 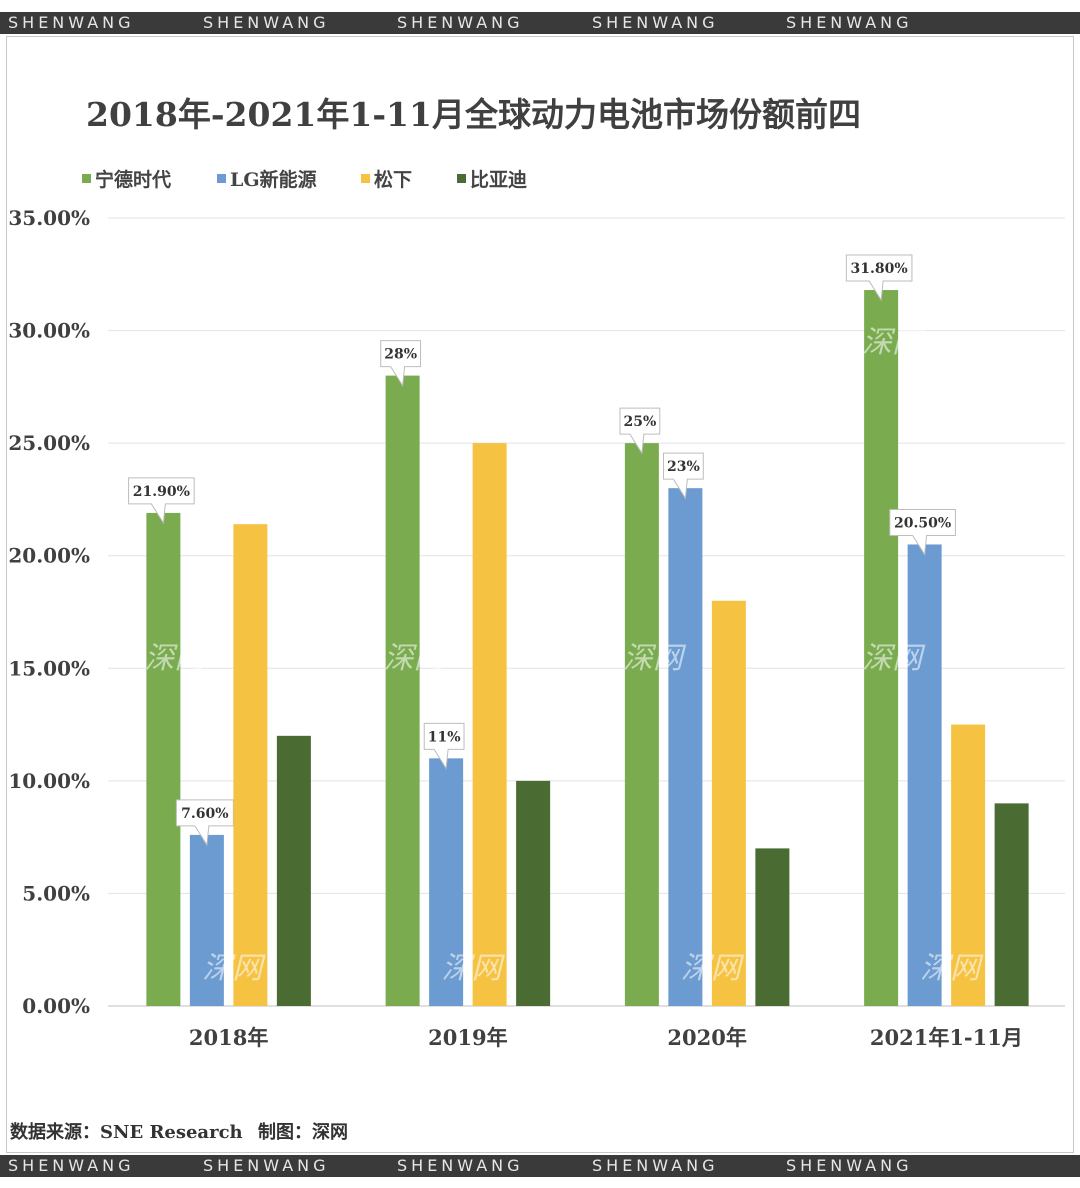 I want to click on x-tick-label: 2021年1-11月, so click(x=946, y=1037).